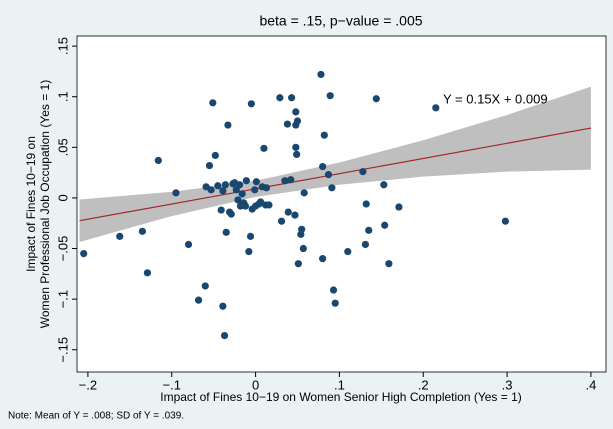 This screenshot has width=613, height=429. I want to click on x-tick-label: .1, so click(339, 384).